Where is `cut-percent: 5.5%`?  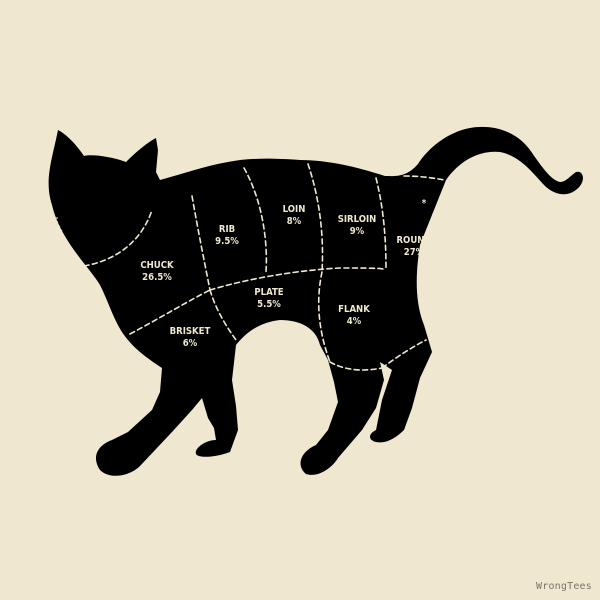 cut-percent: 5.5% is located at coordinates (269, 304).